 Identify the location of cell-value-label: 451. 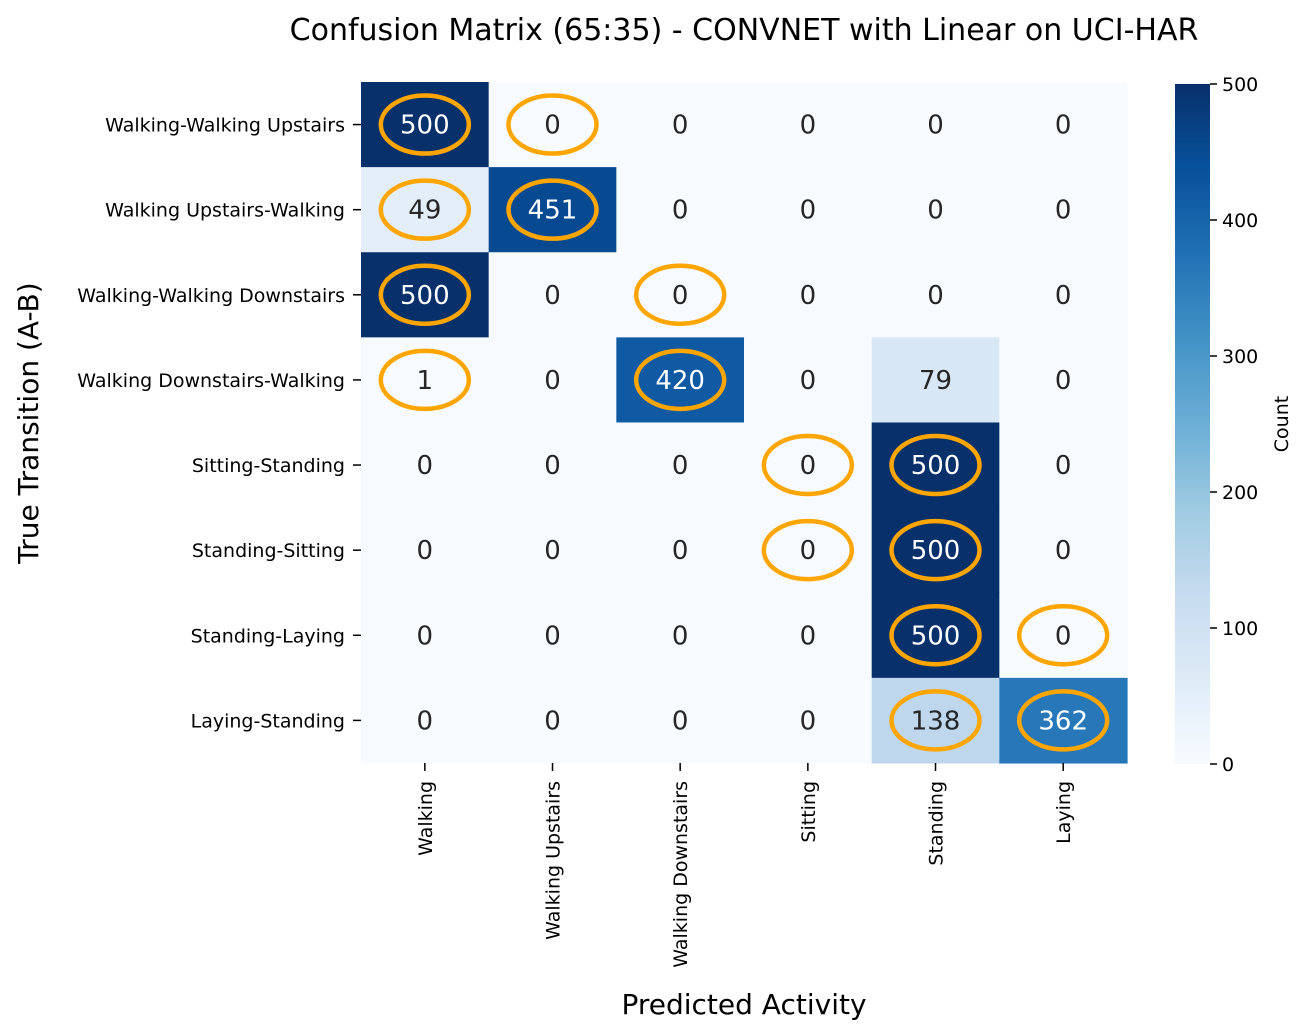
(553, 211).